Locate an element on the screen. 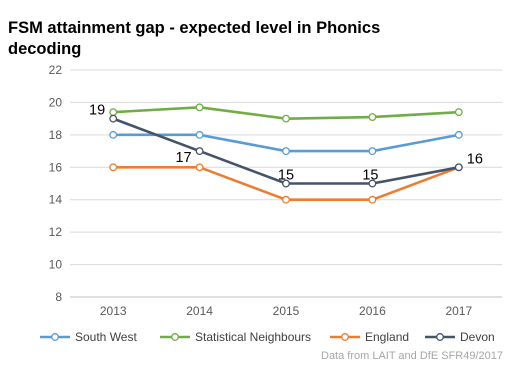 This screenshot has height=367, width=515. data-label: 19 is located at coordinates (97, 111).